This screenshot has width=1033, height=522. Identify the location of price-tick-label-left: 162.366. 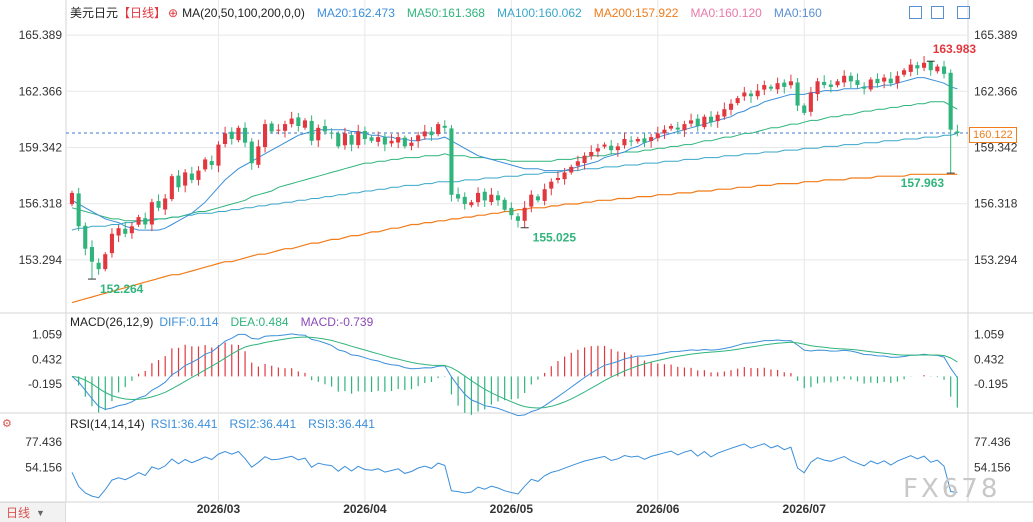
(41, 91).